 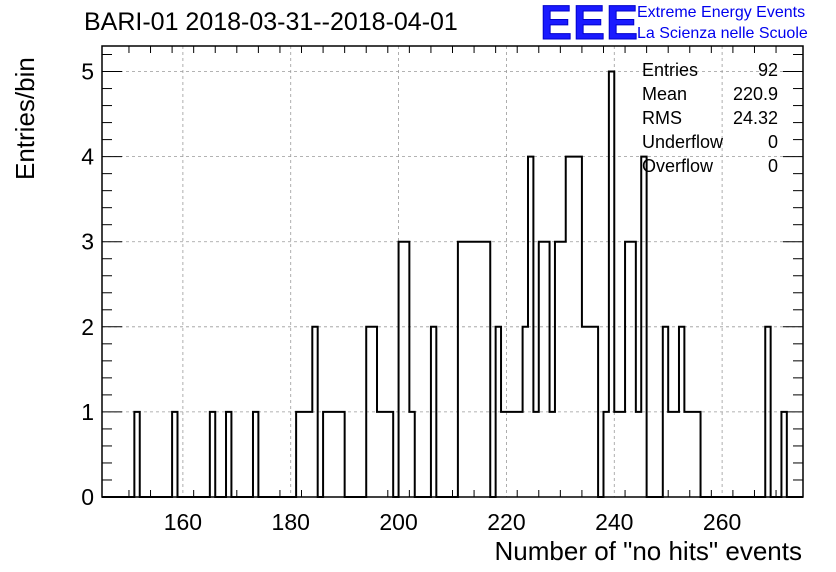 I want to click on stat-label: Entries, so click(x=670, y=70).